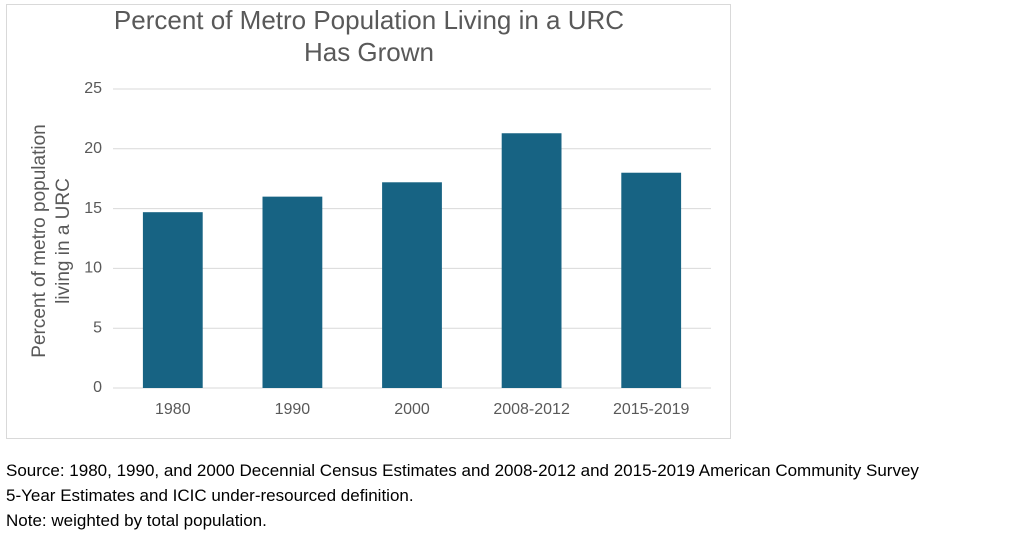 The height and width of the screenshot is (534, 1024). What do you see at coordinates (63, 241) in the screenshot?
I see `y-axis-label-line: living in a URC` at bounding box center [63, 241].